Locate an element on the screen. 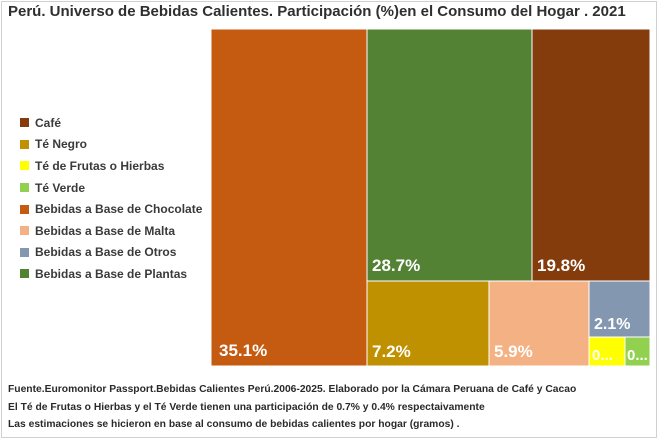  legend-label: Té Negro is located at coordinates (61, 144).